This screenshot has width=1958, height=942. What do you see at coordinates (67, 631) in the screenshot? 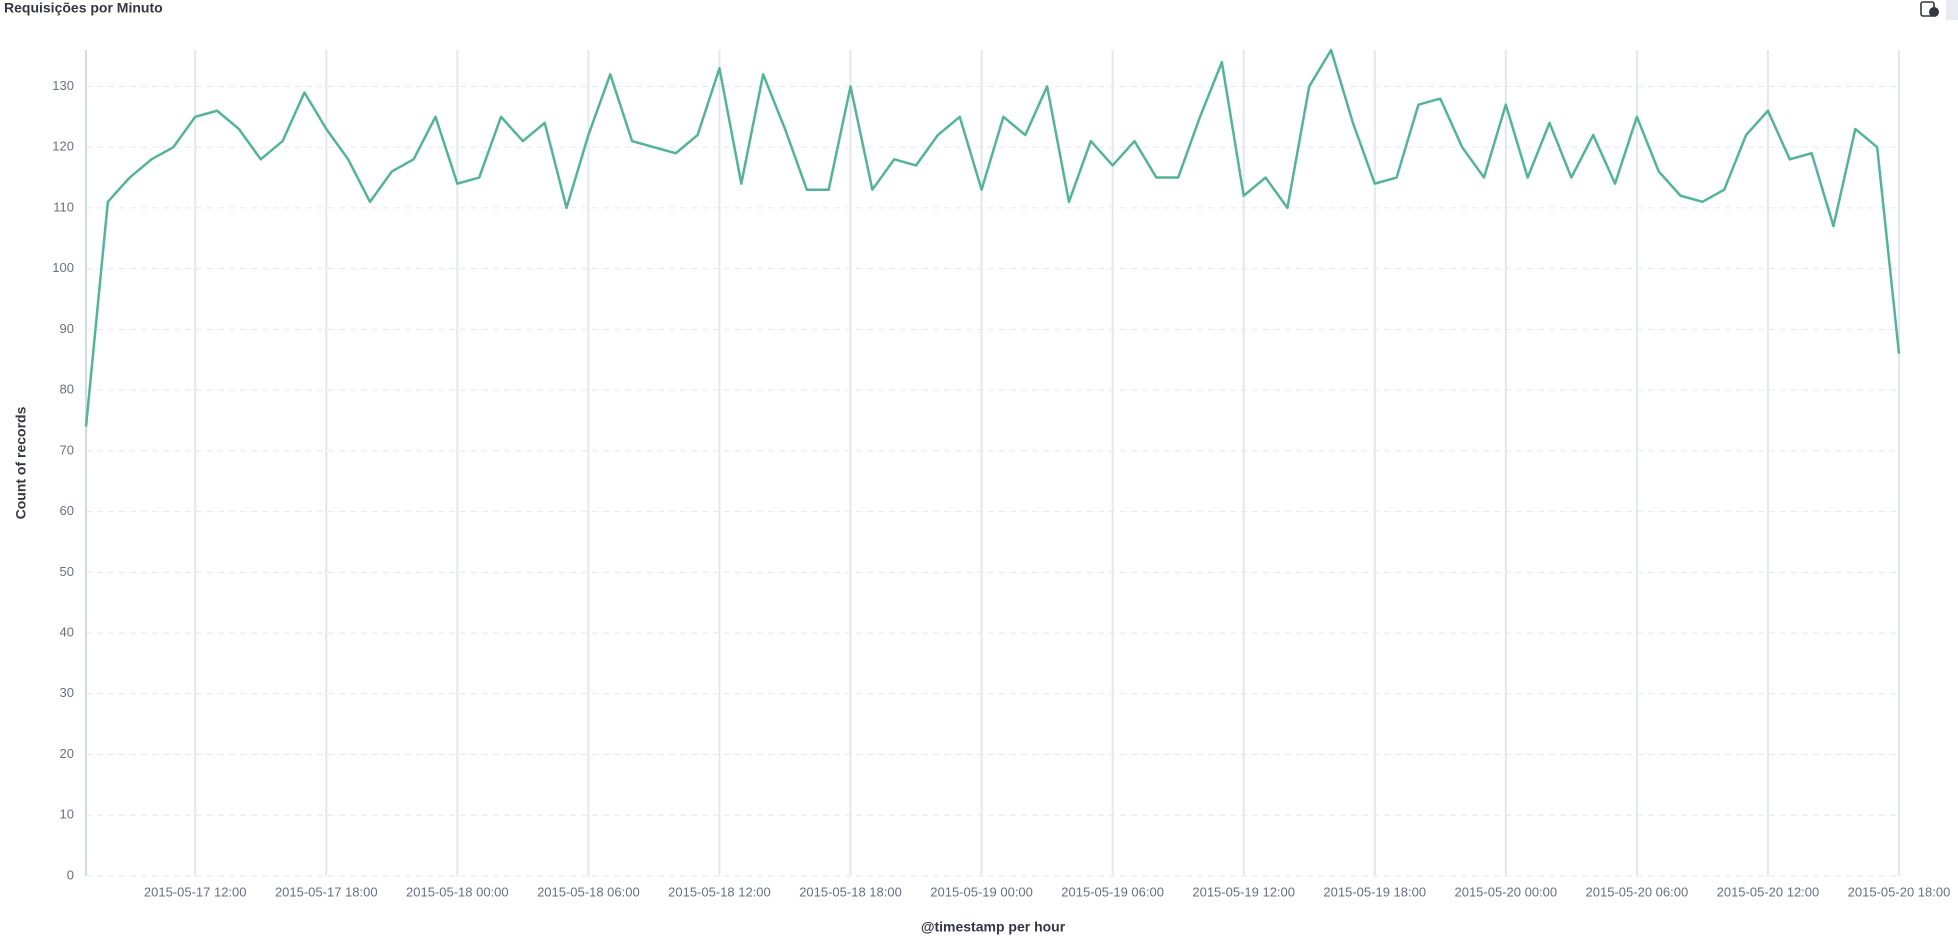
I see `y-tick-label: 40` at bounding box center [67, 631].